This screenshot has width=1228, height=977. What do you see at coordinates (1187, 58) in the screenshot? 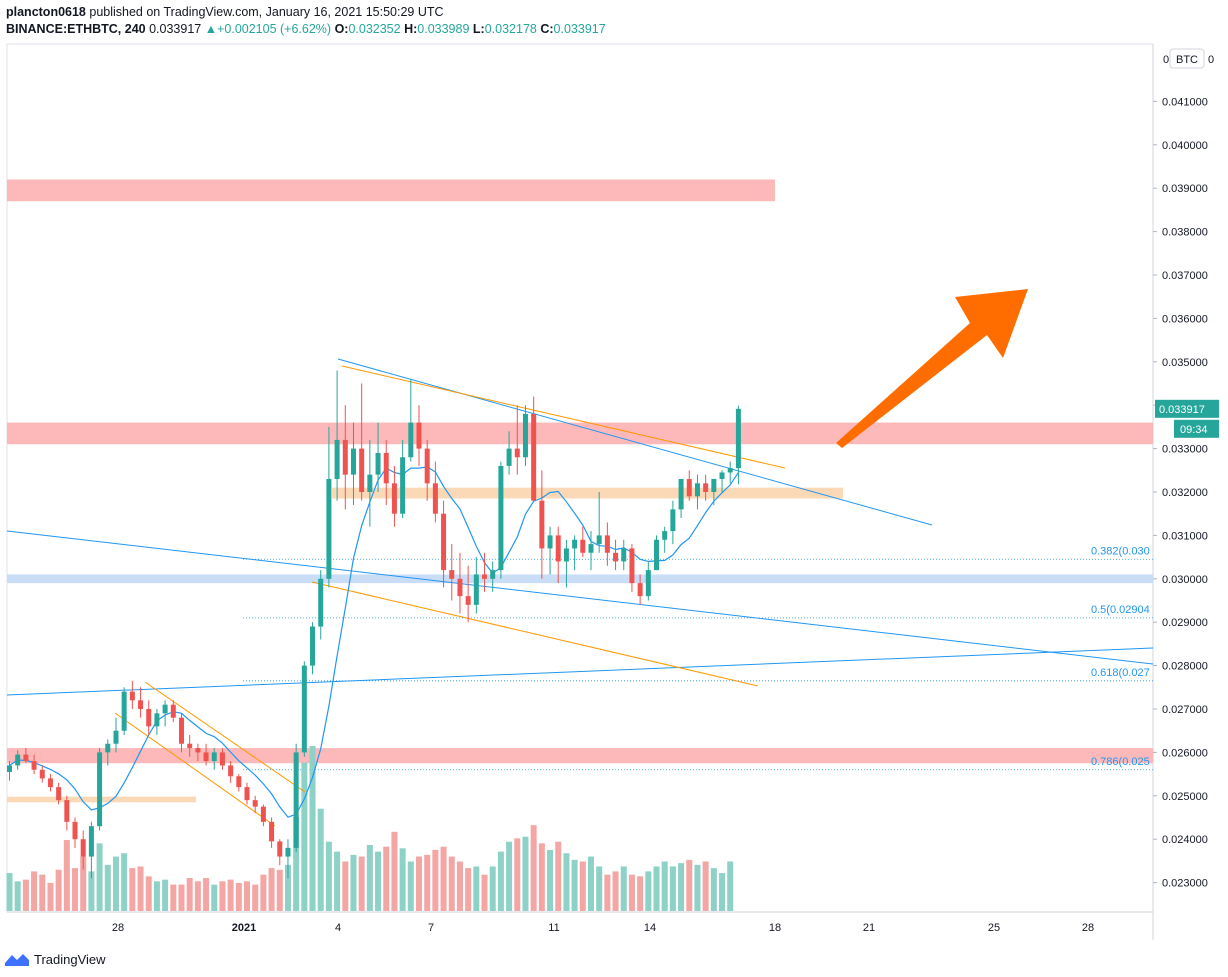
I see `currency-button` at bounding box center [1187, 58].